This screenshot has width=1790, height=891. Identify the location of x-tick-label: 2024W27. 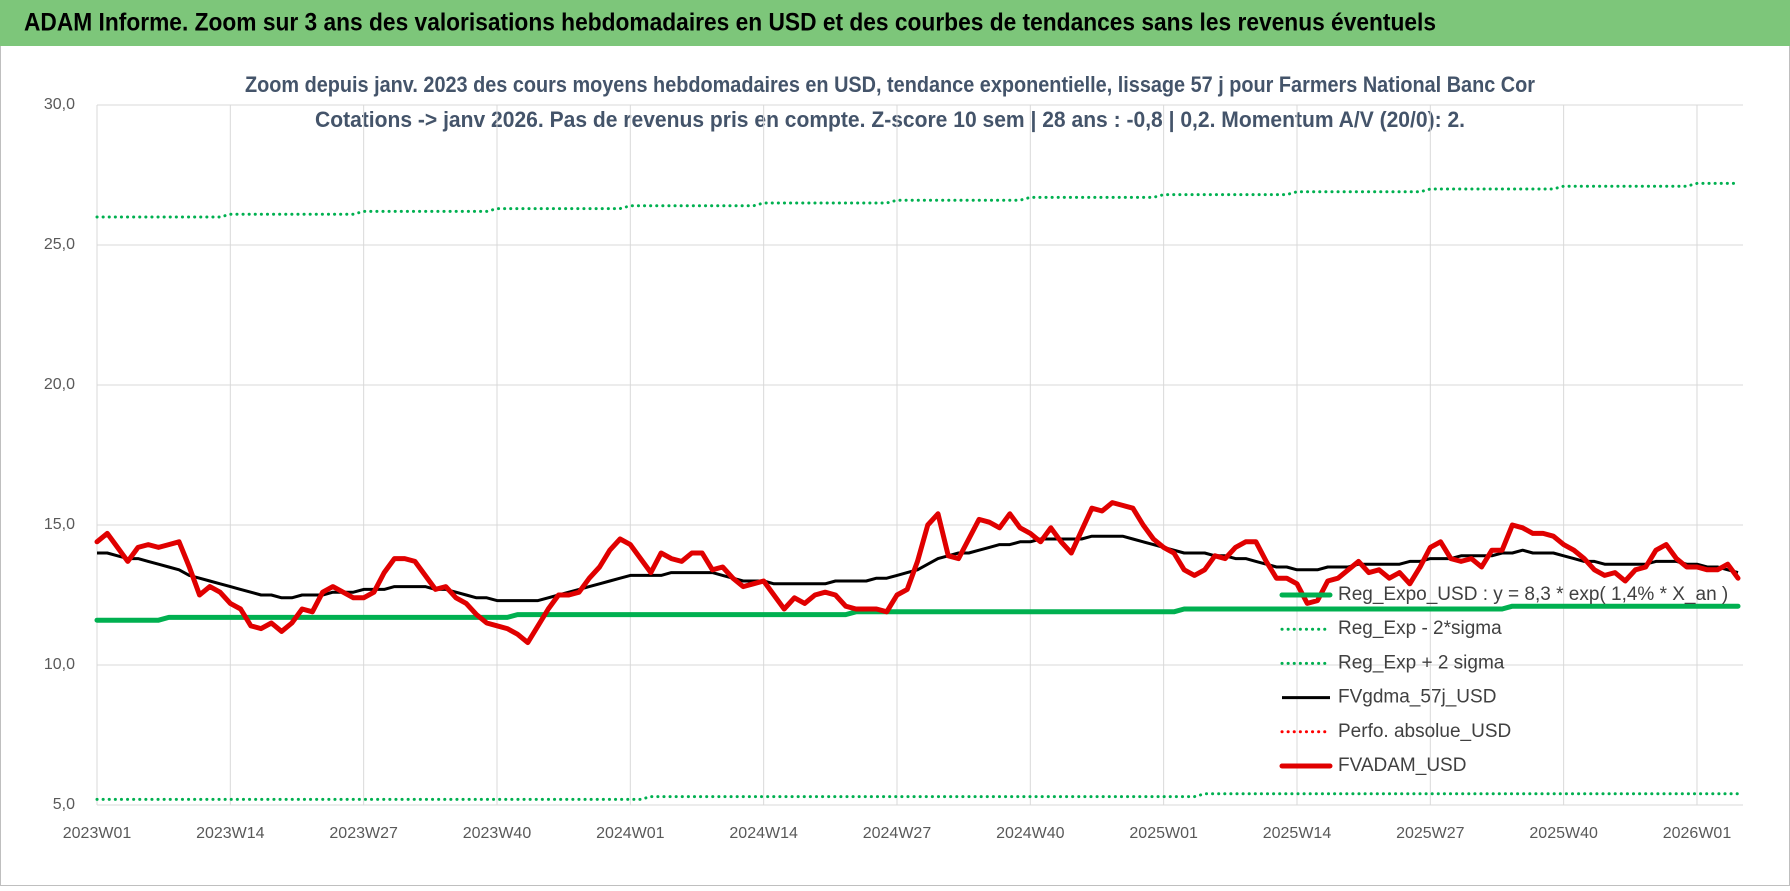
(897, 833).